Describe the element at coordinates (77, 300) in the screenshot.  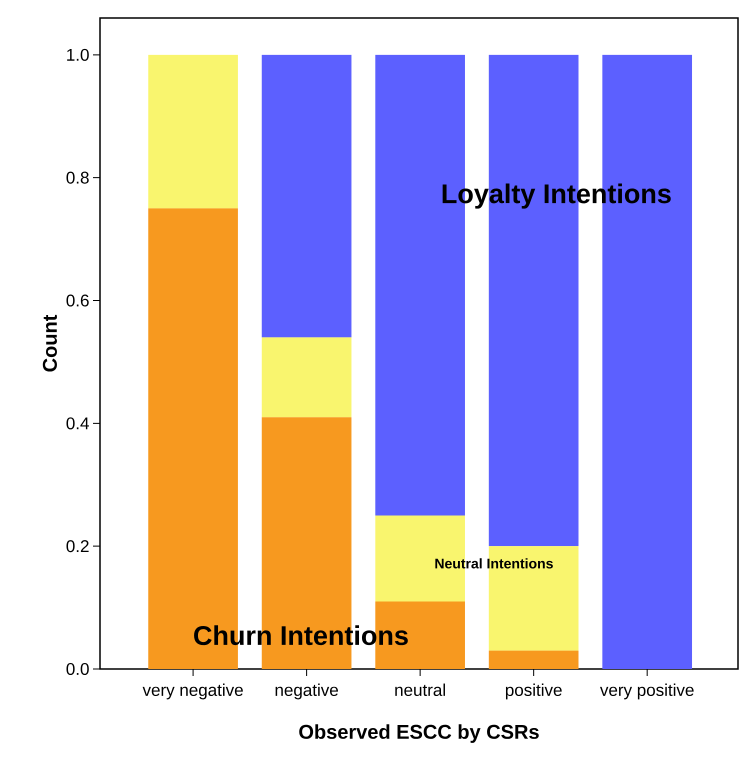
I see `y-tick-label: 0.6` at that location.